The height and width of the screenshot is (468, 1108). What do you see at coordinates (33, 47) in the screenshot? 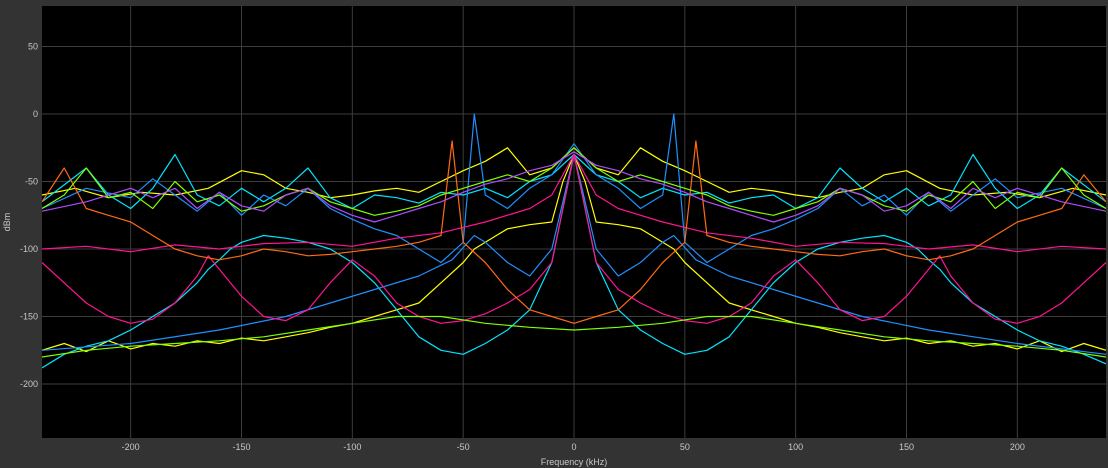
I see `y-tick-label: 50` at bounding box center [33, 47].